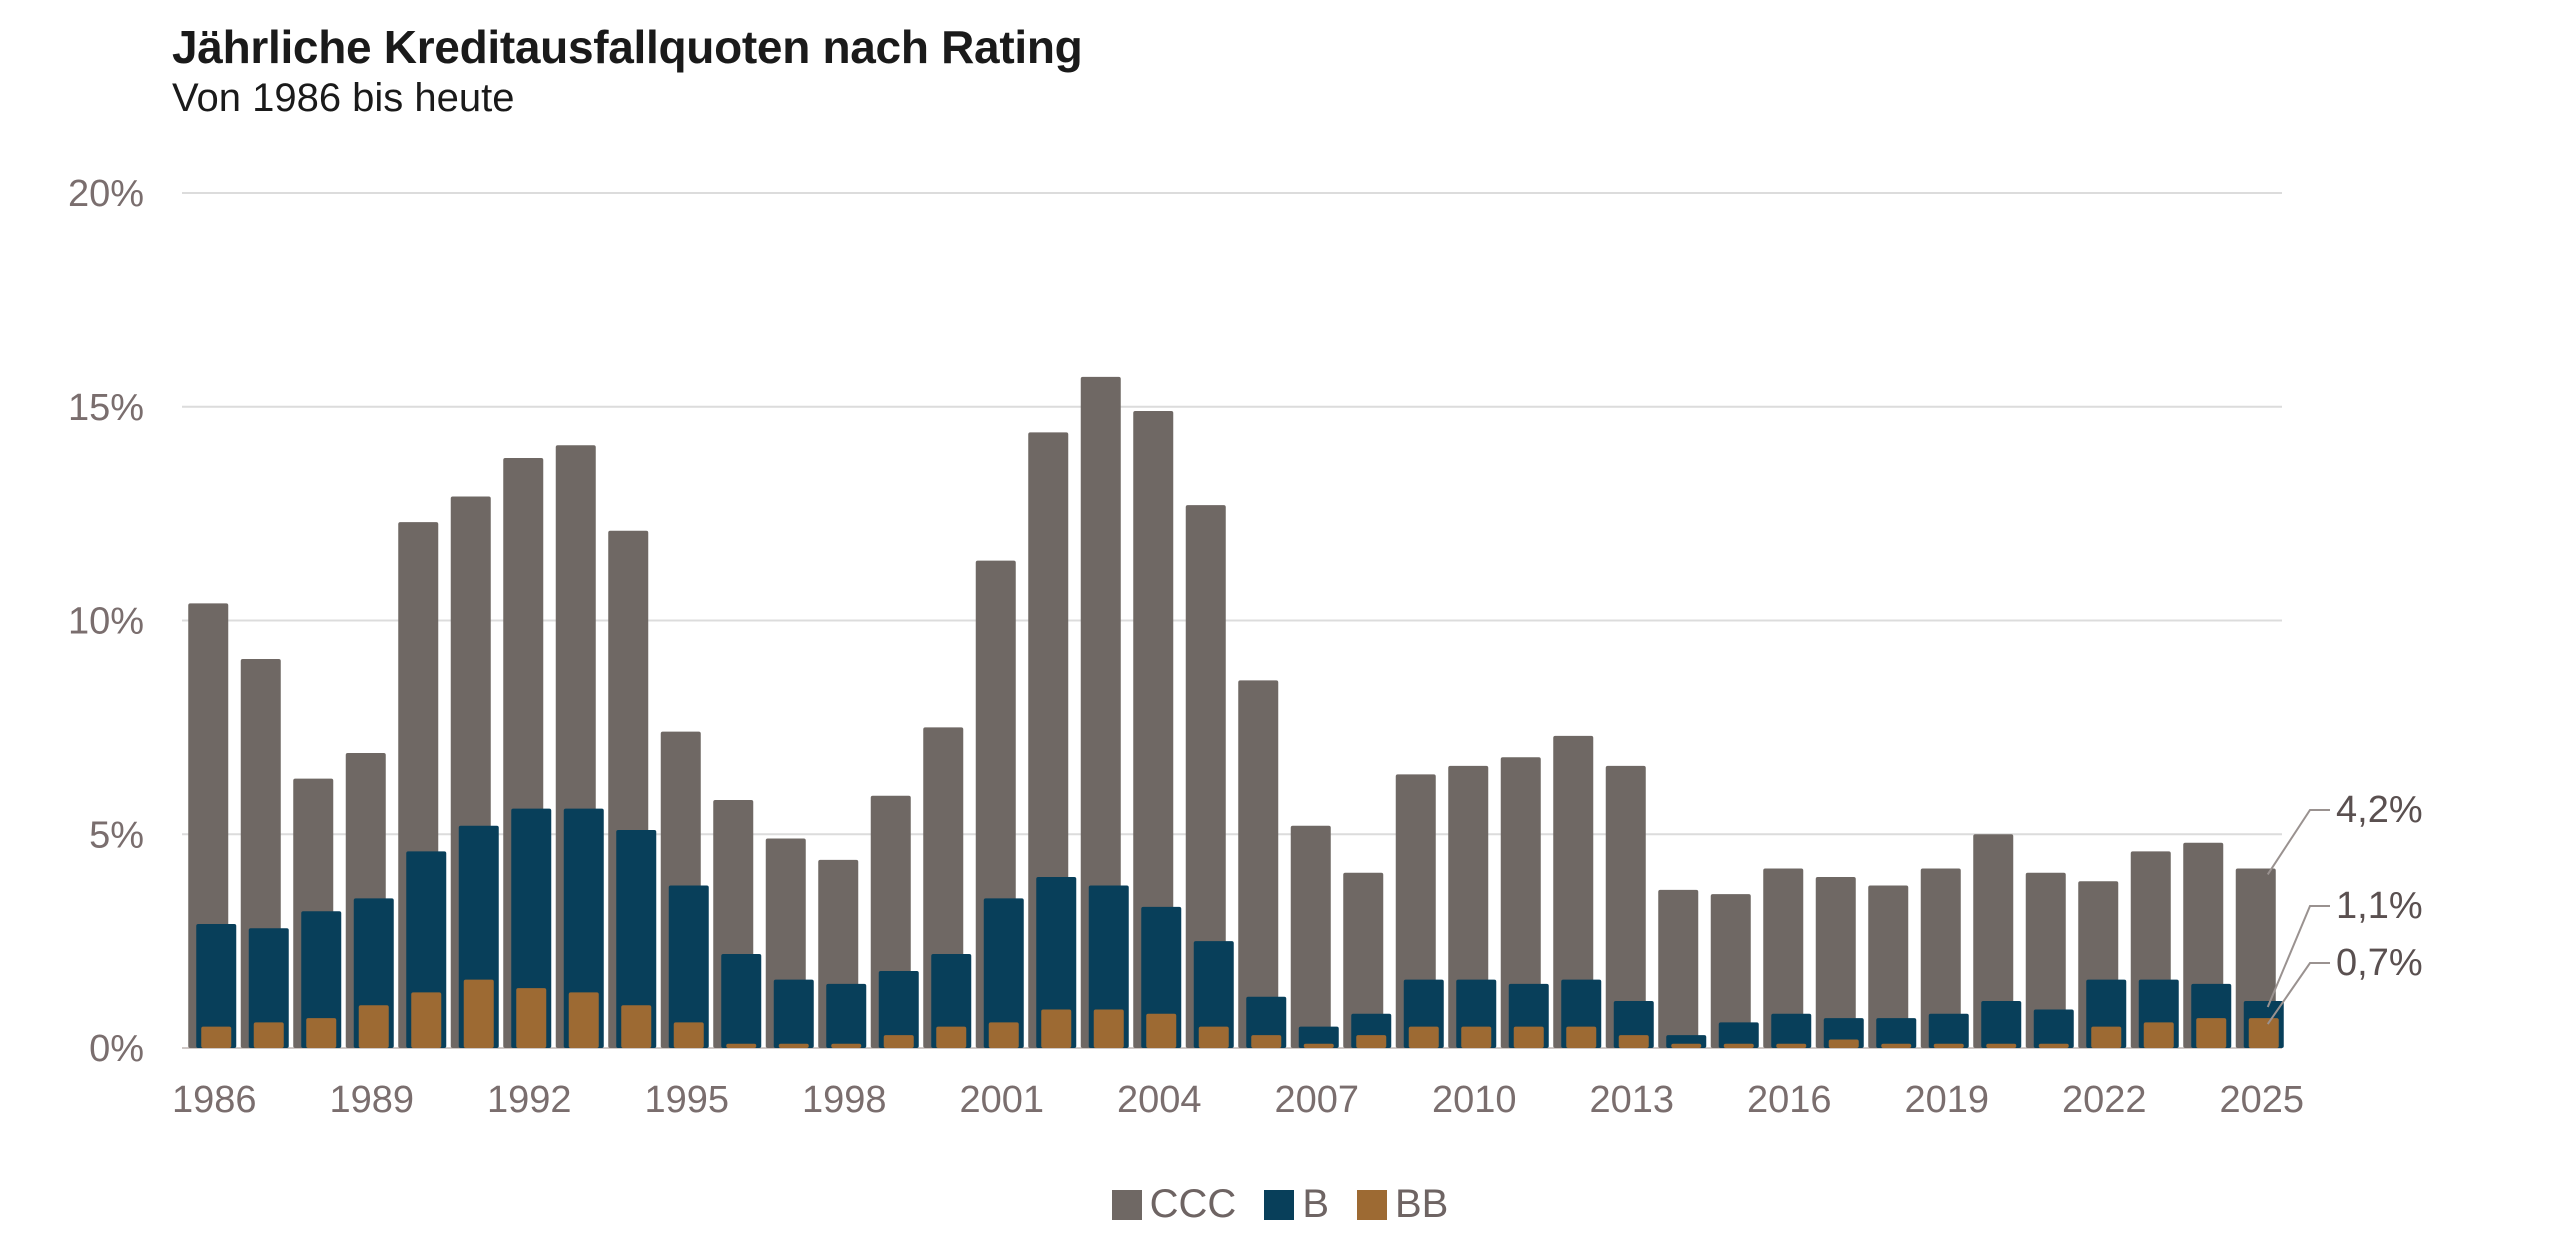  What do you see at coordinates (1296, 1204) in the screenshot?
I see `legend-item-b: B` at bounding box center [1296, 1204].